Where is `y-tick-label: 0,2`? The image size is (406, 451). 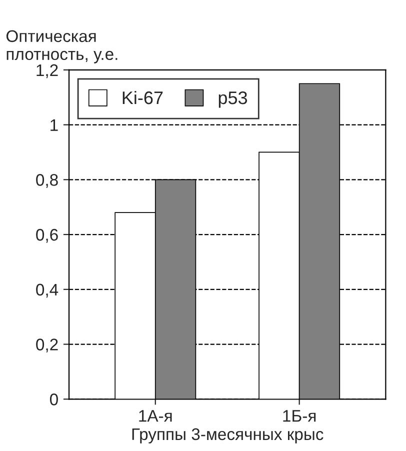
y-tick-label: 0,2 is located at coordinates (47, 345).